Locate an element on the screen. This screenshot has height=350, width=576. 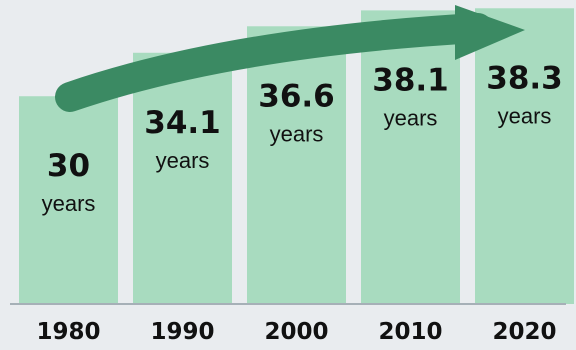
data-label-value-2000: 36.6 is located at coordinates (296, 96).